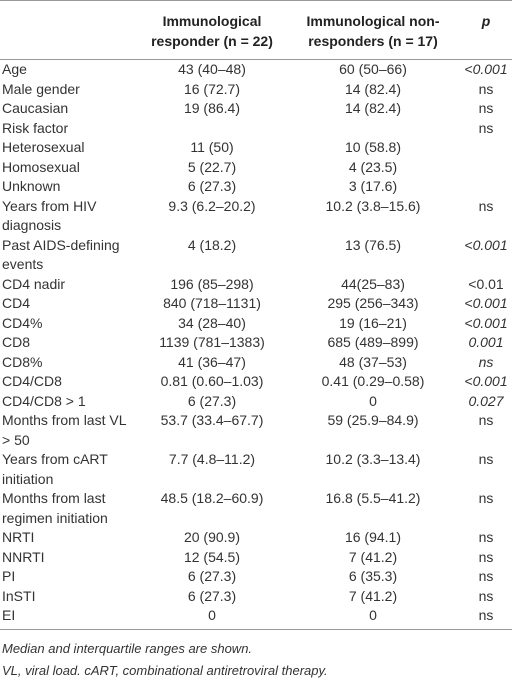 The width and height of the screenshot is (512, 691). What do you see at coordinates (64, 430) in the screenshot?
I see `row-label: Months from last VL > 50` at bounding box center [64, 430].